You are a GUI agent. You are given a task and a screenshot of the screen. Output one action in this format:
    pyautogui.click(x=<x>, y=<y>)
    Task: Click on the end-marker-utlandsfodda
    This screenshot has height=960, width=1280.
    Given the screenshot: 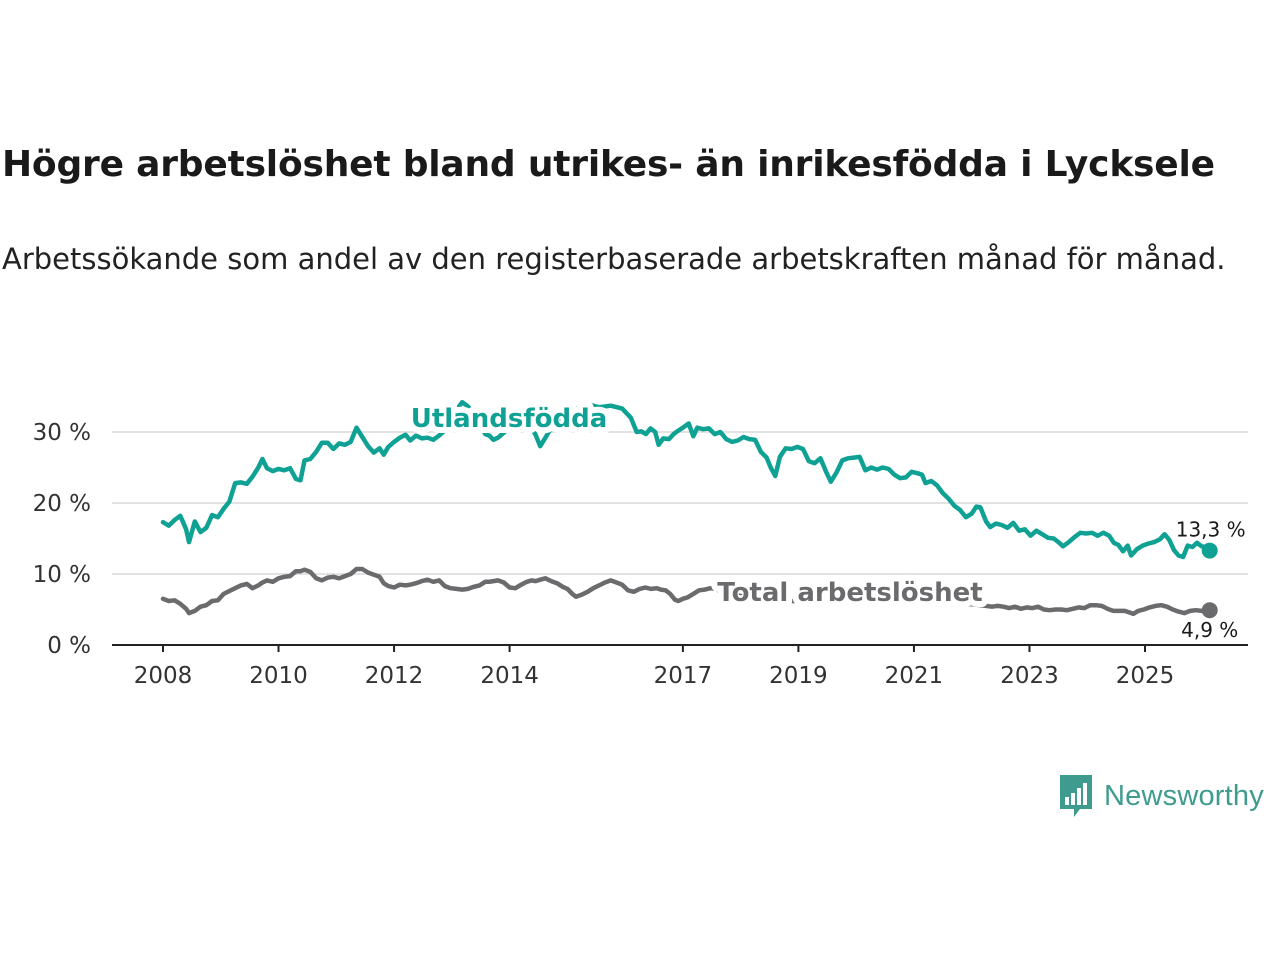 What is the action you would take?
    pyautogui.click(x=1209, y=550)
    